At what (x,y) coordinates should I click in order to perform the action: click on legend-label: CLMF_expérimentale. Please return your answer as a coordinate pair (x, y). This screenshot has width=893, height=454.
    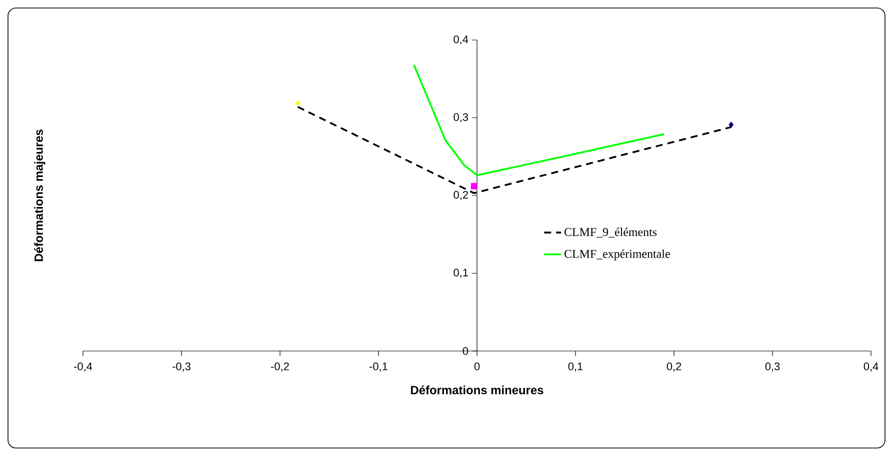
    Looking at the image, I should click on (617, 254).